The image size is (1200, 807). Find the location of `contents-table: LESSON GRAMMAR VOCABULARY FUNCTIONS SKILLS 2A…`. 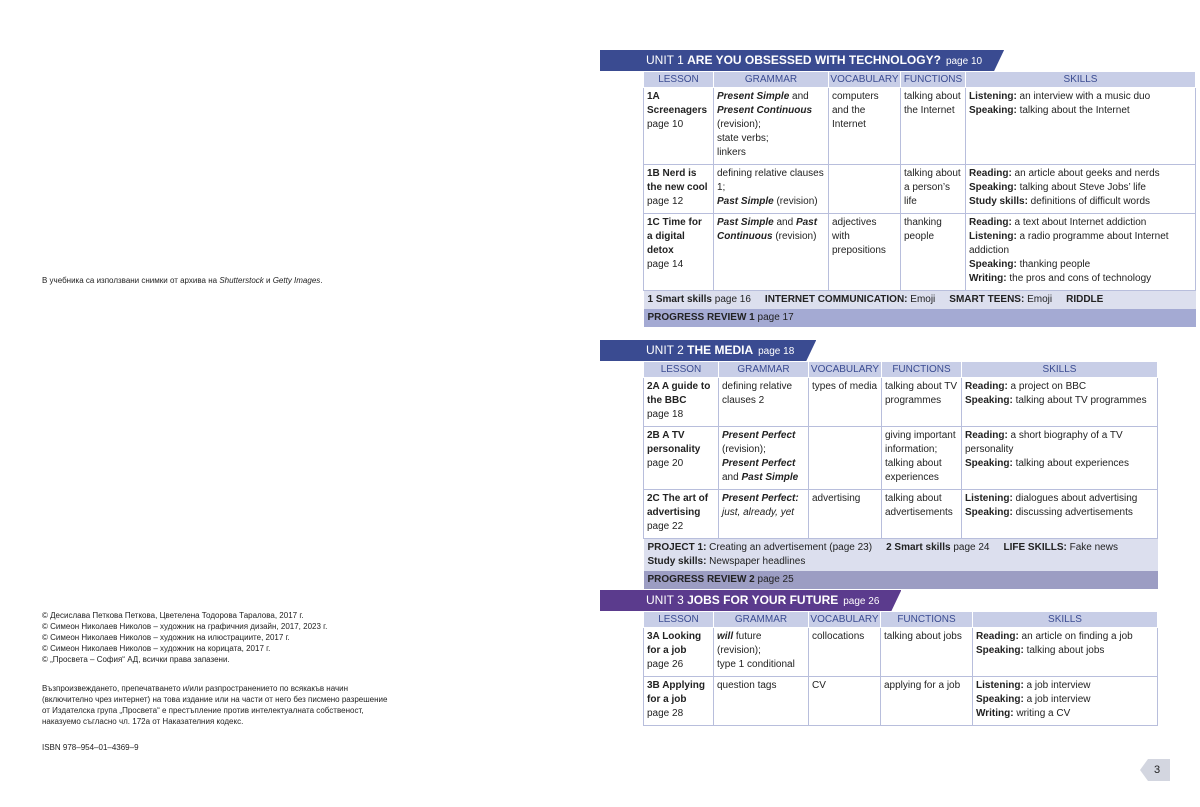

contents-table: LESSON GRAMMAR VOCABULARY FUNCTIONS SKILLS 2A… is located at coordinates (900, 475).